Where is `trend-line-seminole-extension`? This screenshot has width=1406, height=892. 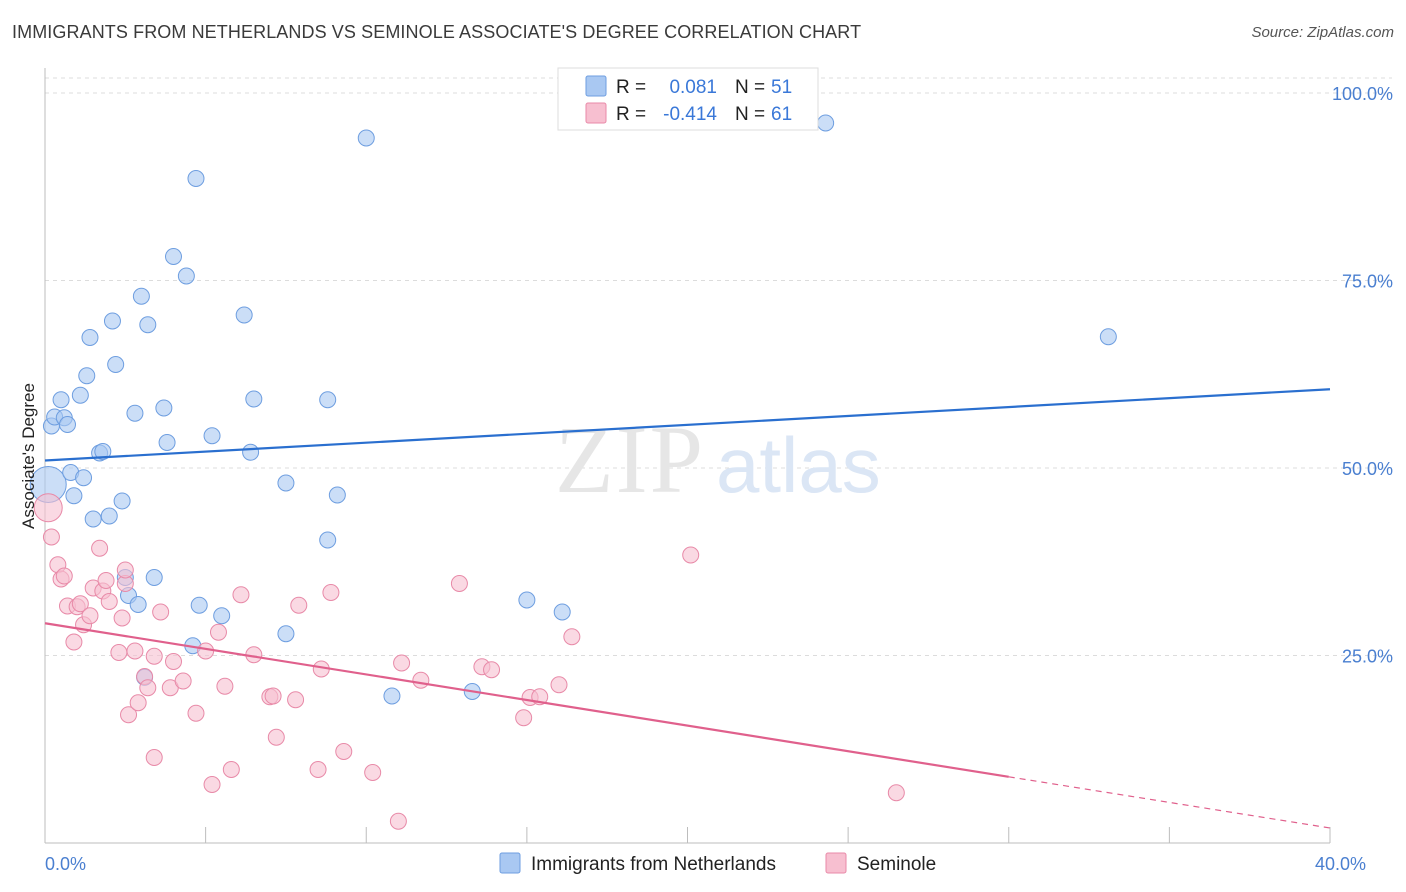
trend-line-seminole-extension is located at coordinates (1169, 802).